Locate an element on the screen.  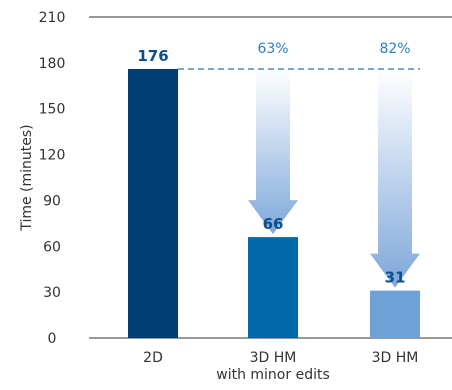
y-tick-label: 210 is located at coordinates (52, 18).